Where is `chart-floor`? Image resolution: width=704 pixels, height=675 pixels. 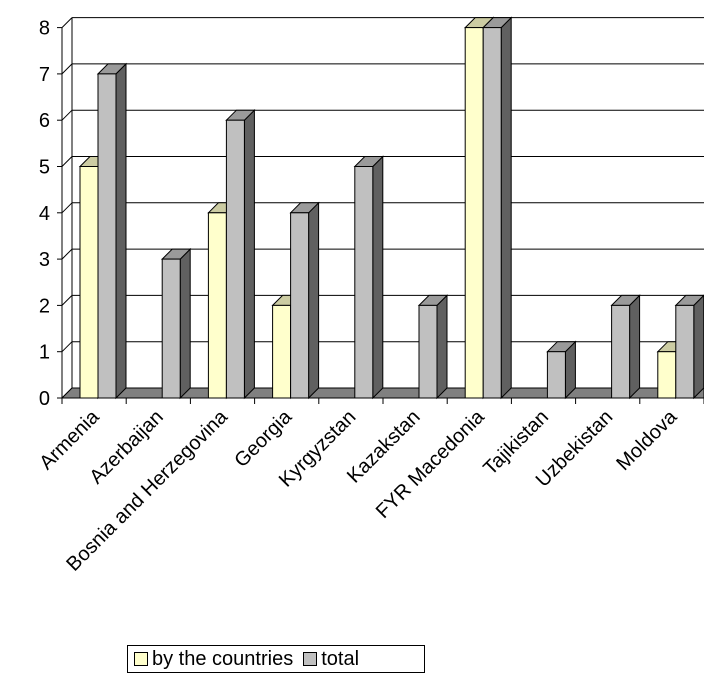
chart-floor is located at coordinates (382, 393).